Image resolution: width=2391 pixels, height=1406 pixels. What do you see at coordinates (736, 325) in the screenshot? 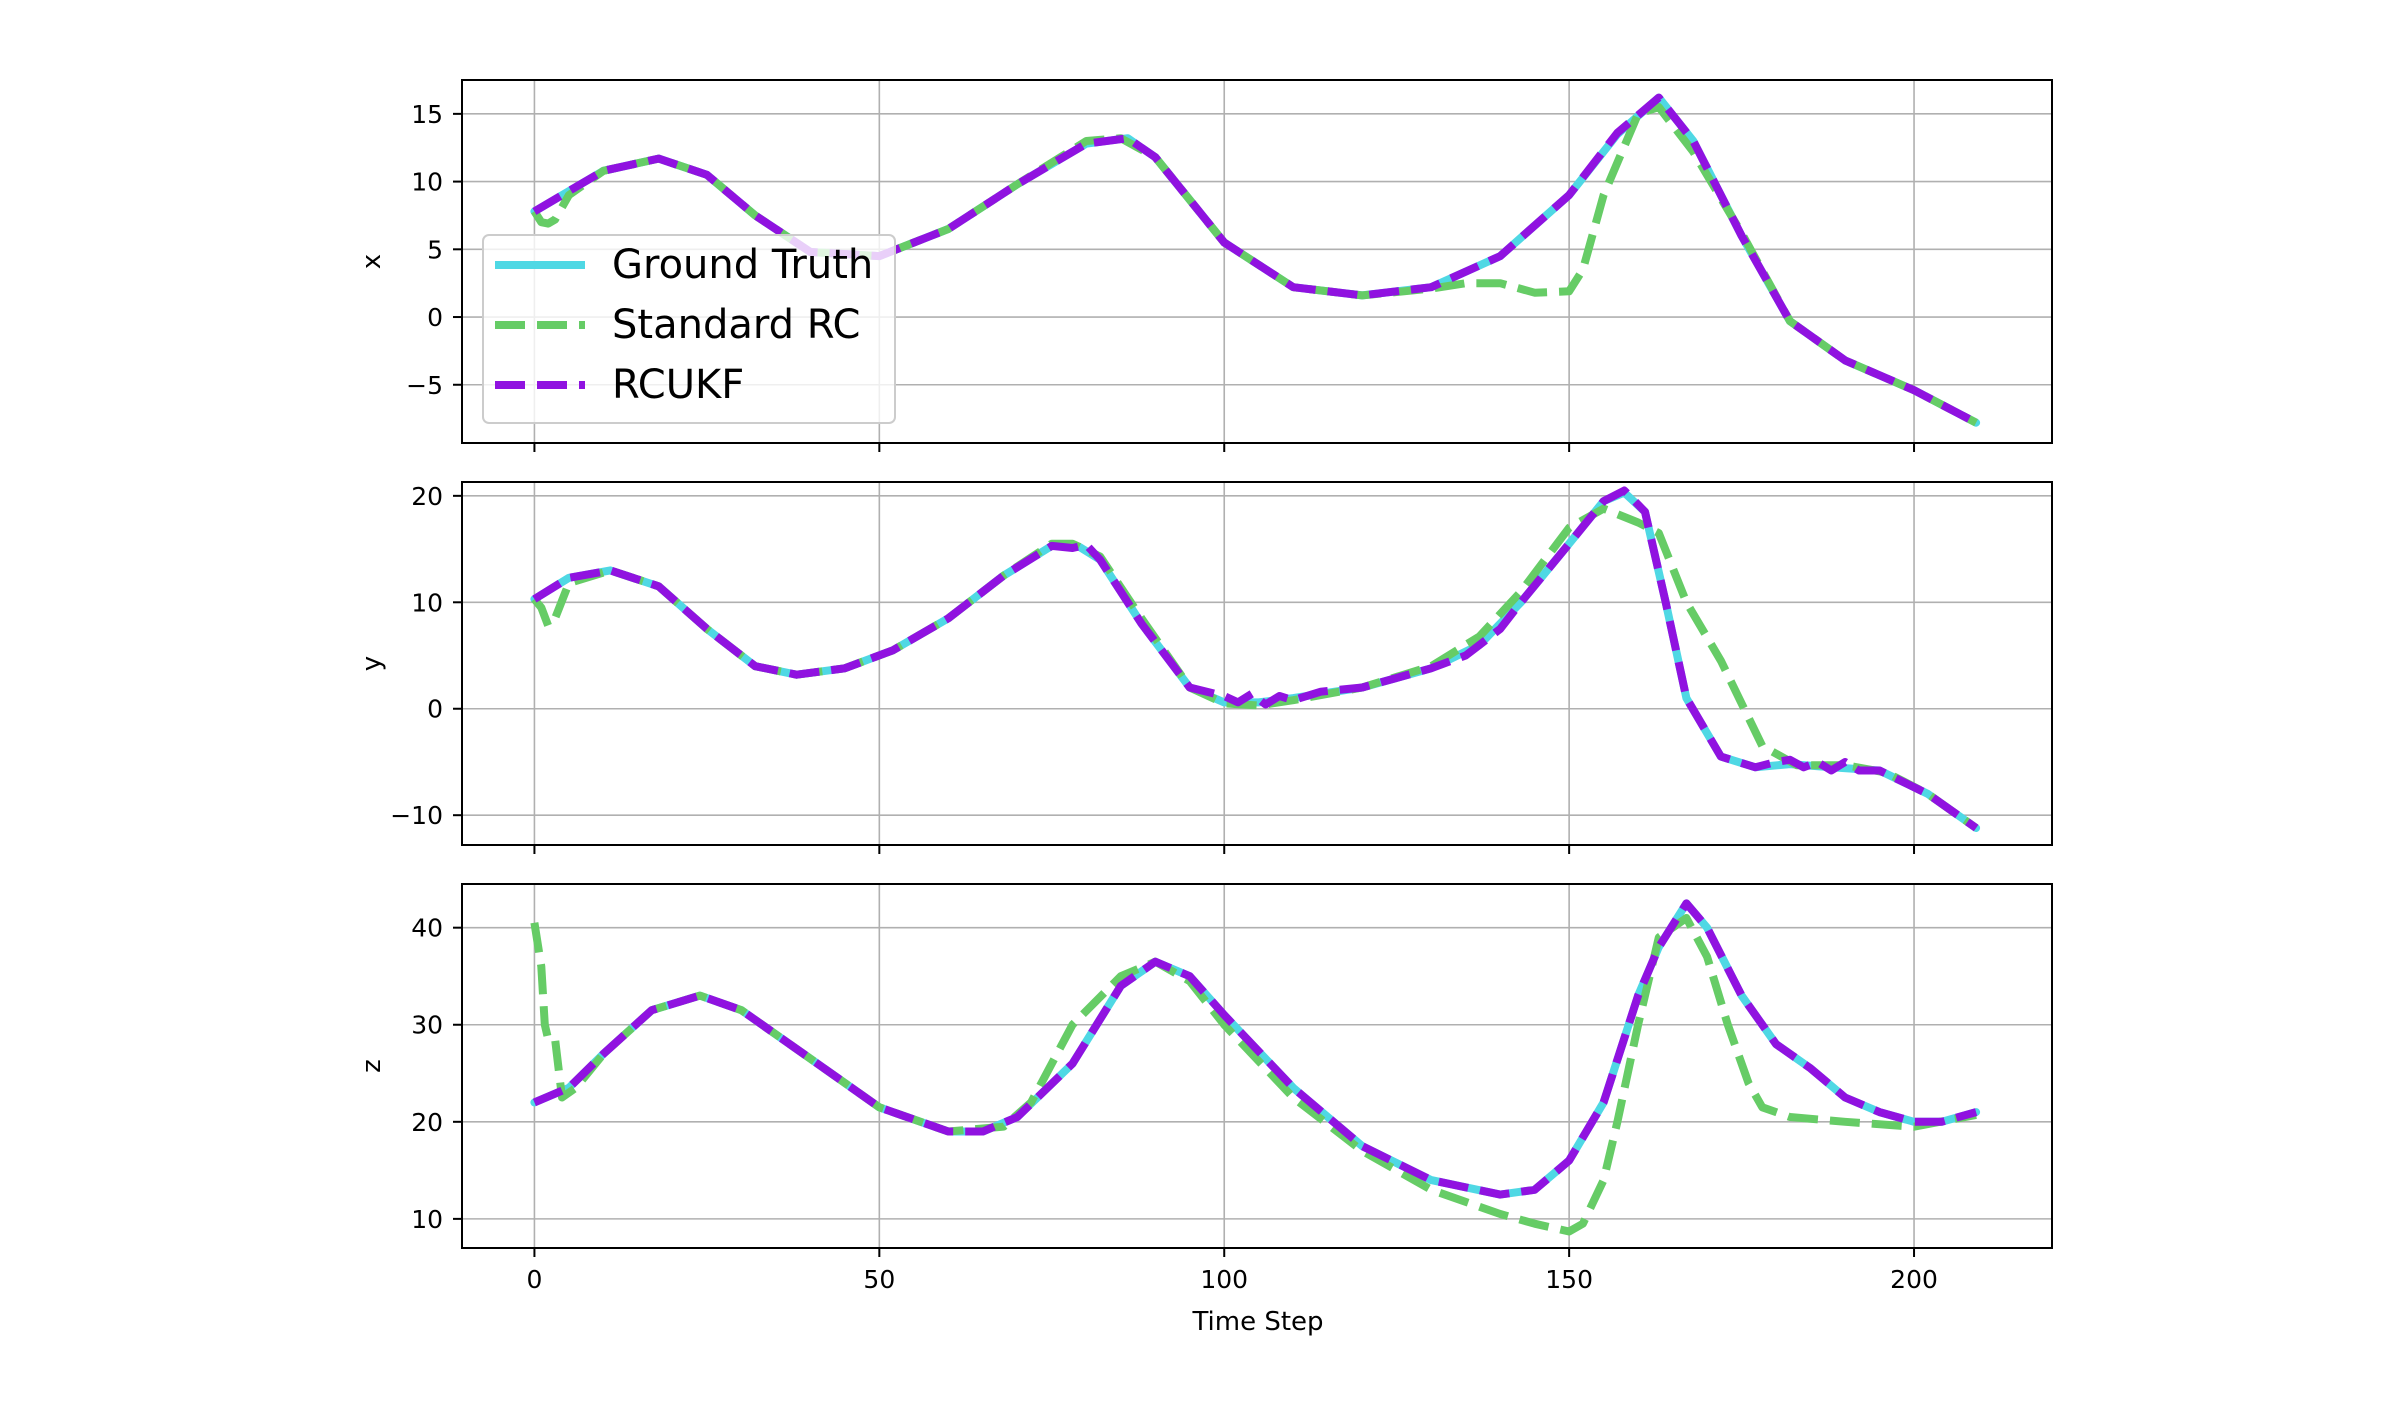
I see `legend-label-standard-rc: Standard RC` at bounding box center [736, 325].